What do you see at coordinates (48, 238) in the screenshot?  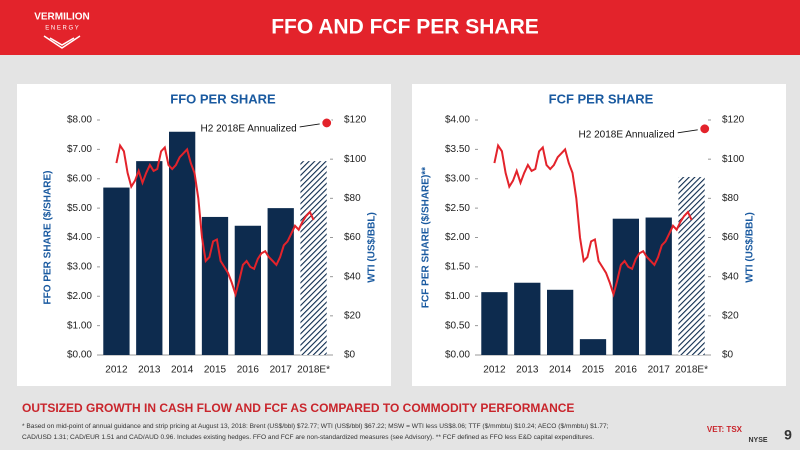 I see `y-axis-label: FFO PER SHARE ($/SHARE)` at bounding box center [48, 238].